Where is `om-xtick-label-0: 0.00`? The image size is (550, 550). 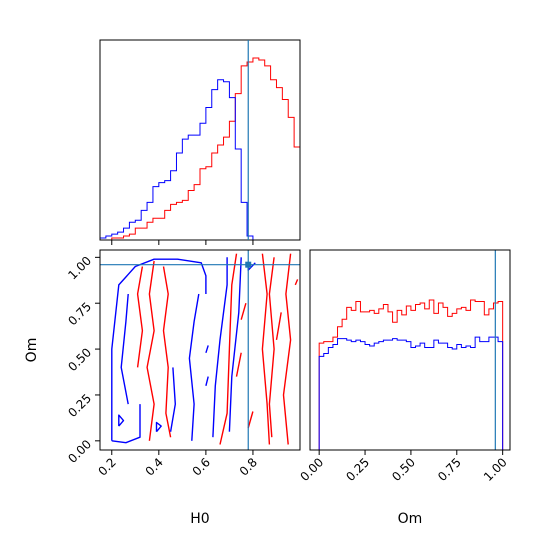
om-xtick-label-0: 0.00 is located at coordinates (312, 469).